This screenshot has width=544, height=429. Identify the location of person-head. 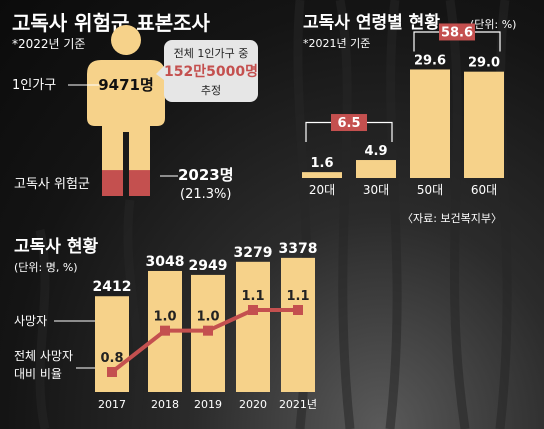
(126, 40).